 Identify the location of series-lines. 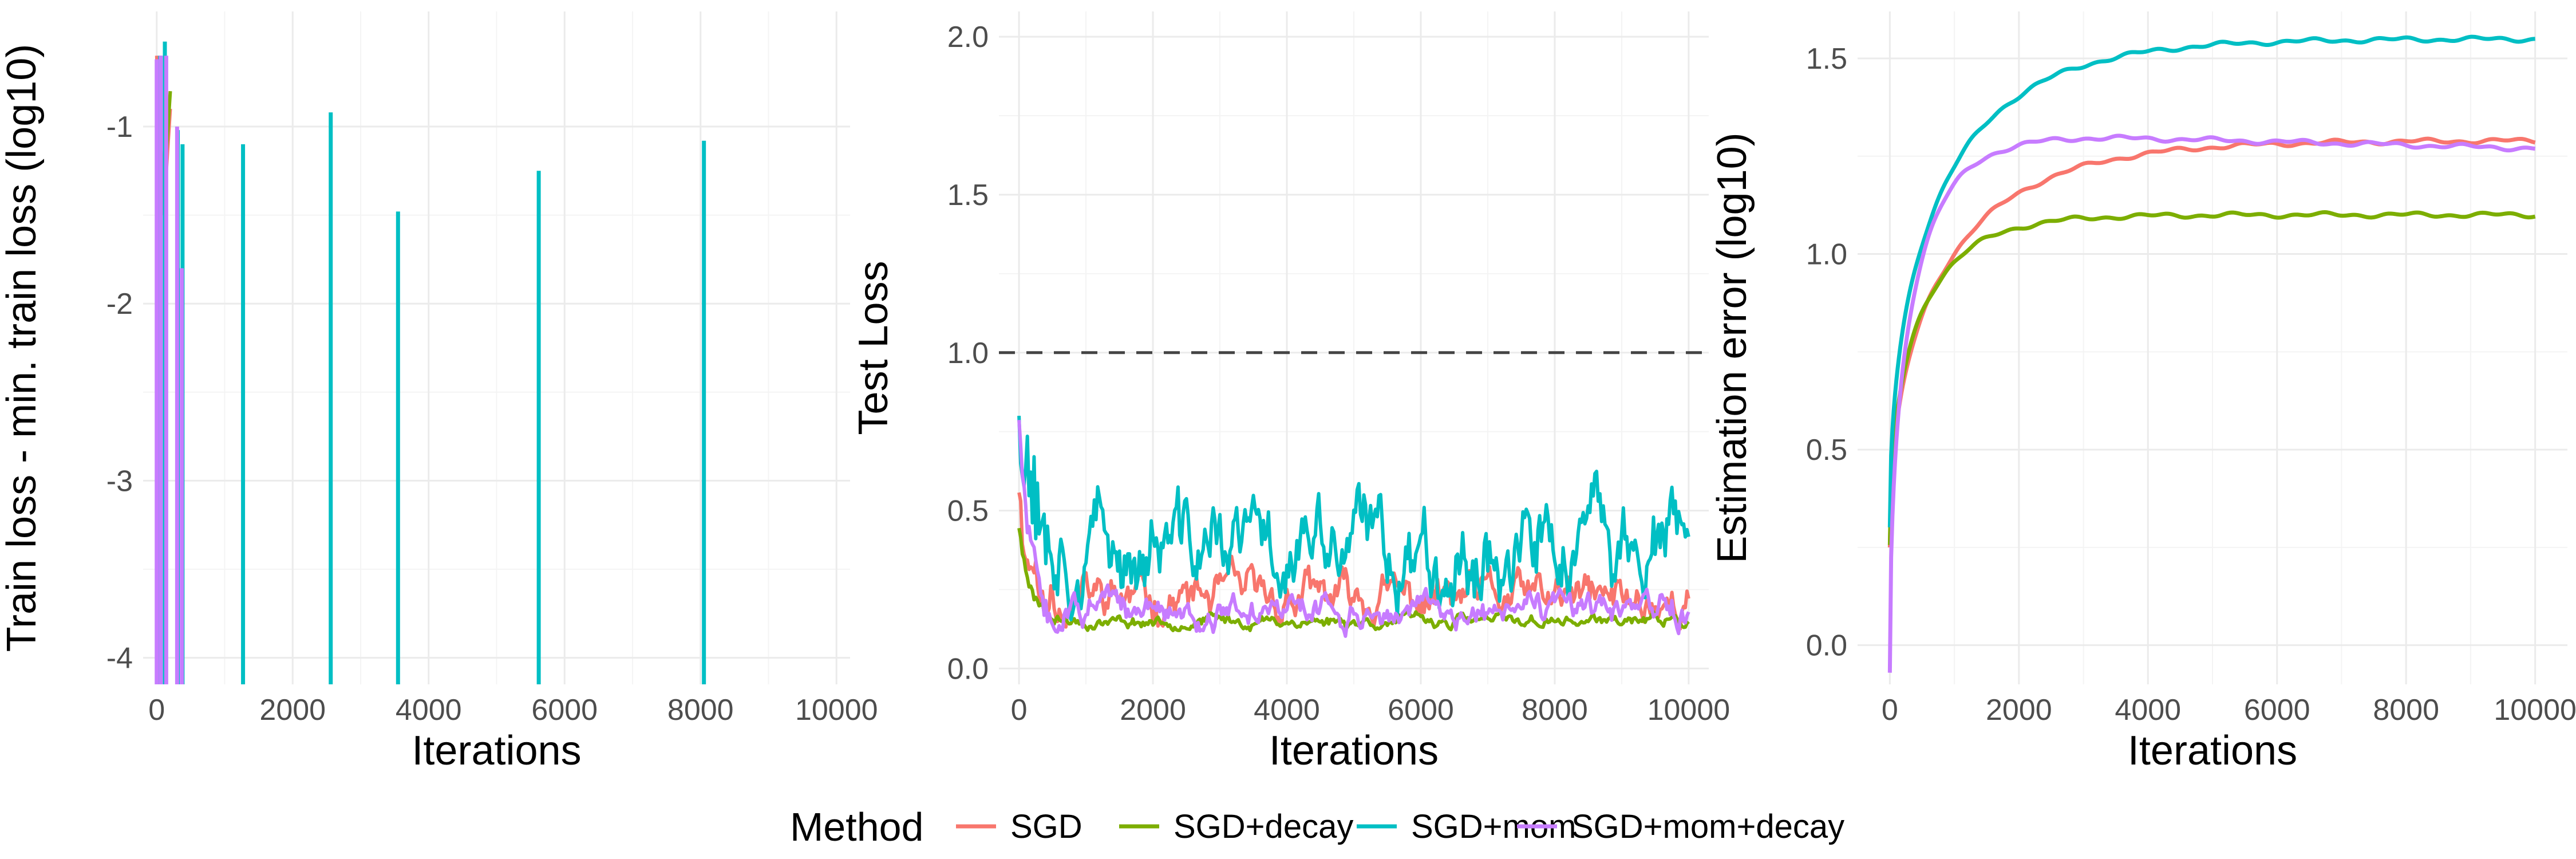
(1353, 526).